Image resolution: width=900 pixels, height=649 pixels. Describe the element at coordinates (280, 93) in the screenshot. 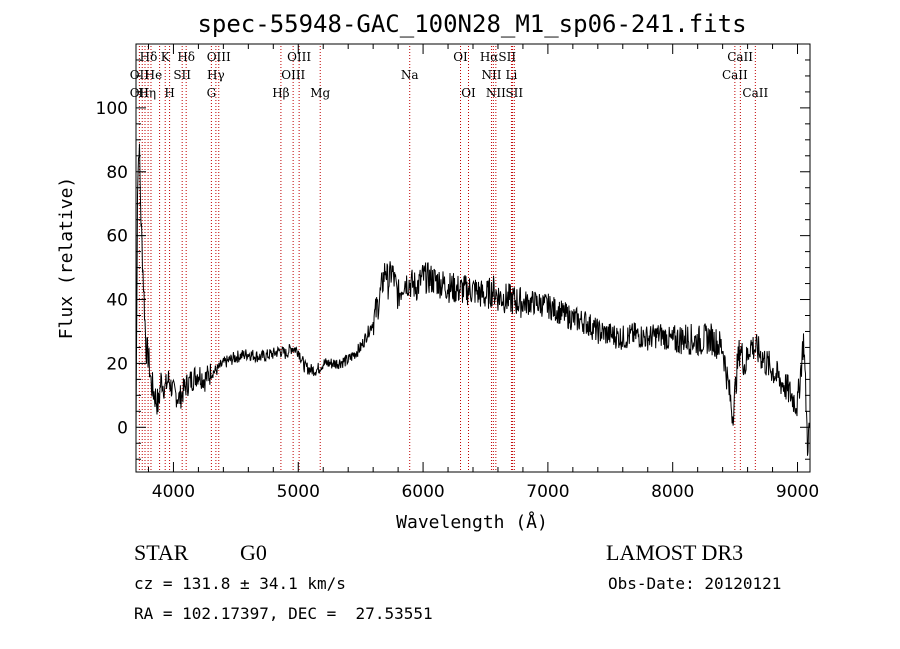

I see `line-label: Hβ` at that location.